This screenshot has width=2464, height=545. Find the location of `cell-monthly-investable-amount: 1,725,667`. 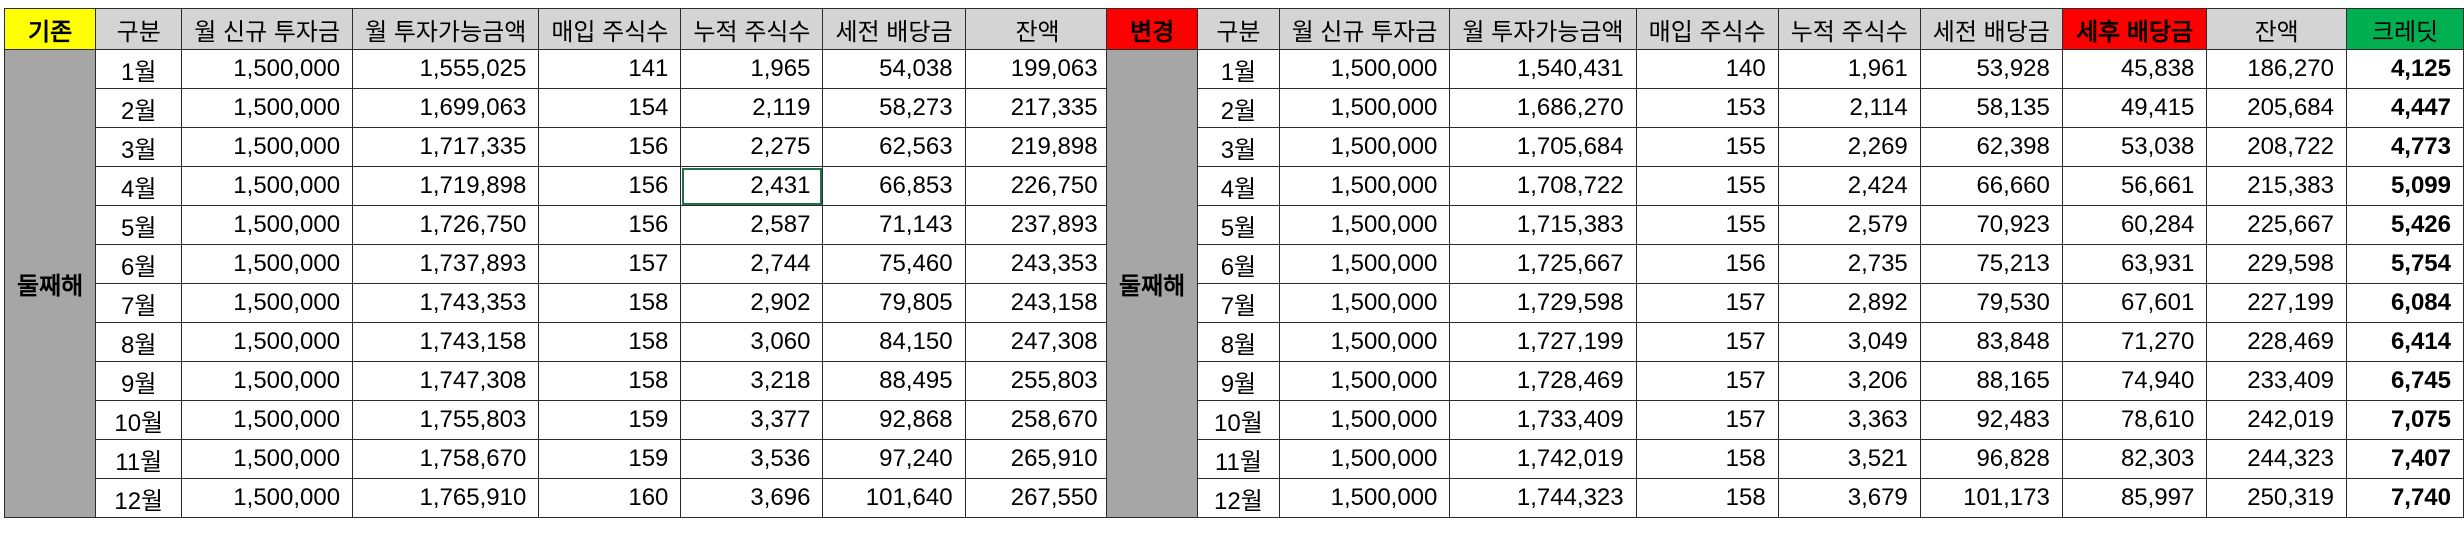

cell-monthly-investable-amount: 1,725,667 is located at coordinates (1543, 264).